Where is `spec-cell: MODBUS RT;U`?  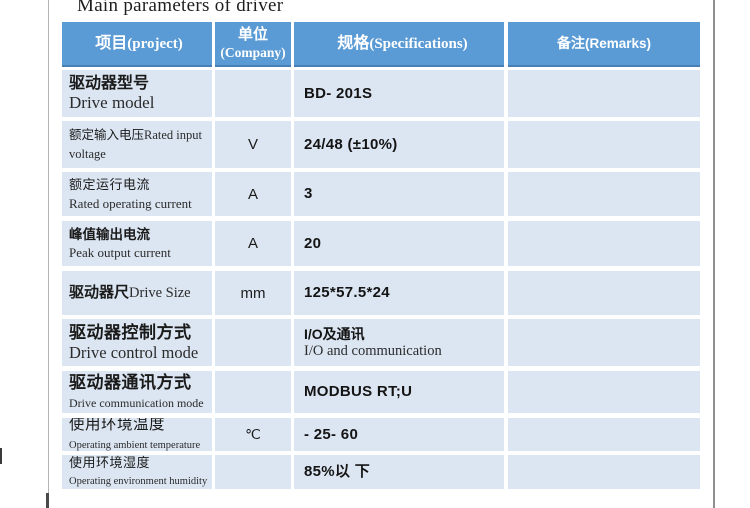 spec-cell: MODBUS RT;U is located at coordinates (399, 392).